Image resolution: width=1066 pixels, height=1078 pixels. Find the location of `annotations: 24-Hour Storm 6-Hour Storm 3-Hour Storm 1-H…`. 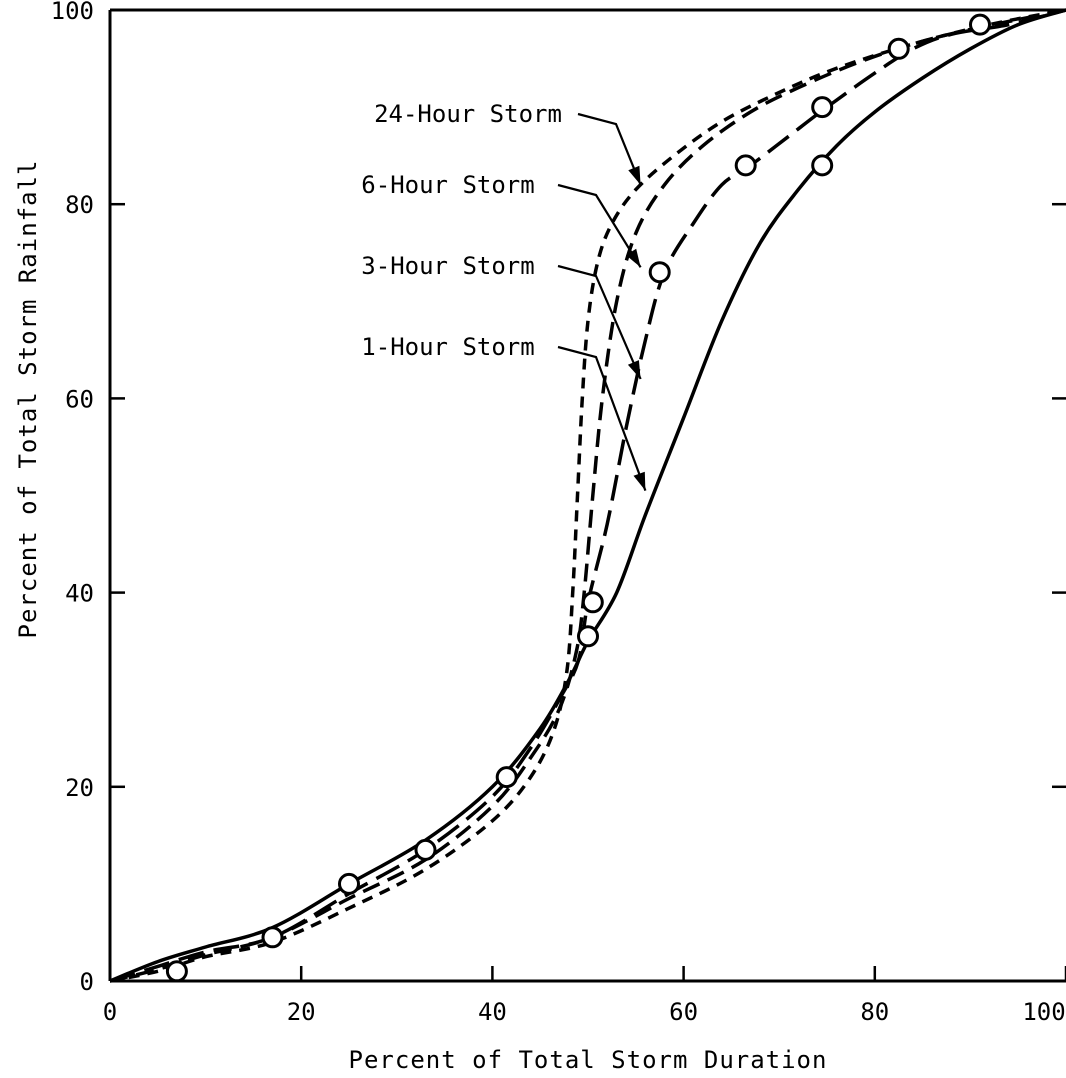

annotations: 24-Hour Storm 6-Hour Storm 3-Hour Storm 1-H… is located at coordinates (504, 295).